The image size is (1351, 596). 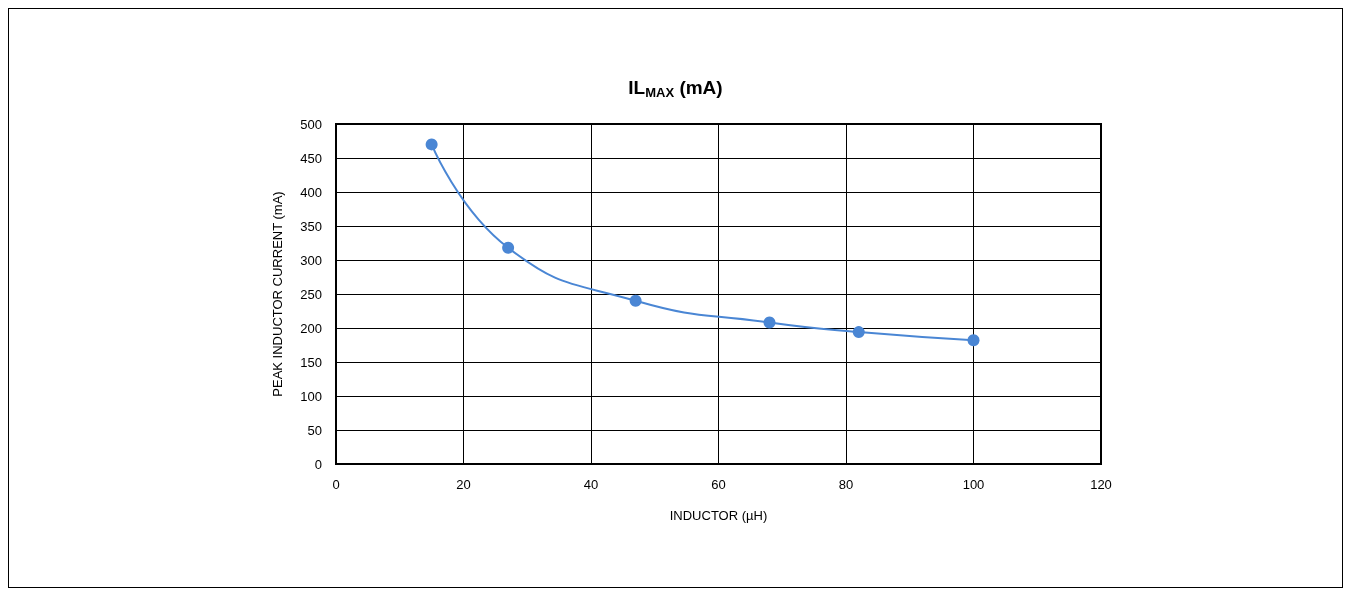 I want to click on x-tick-label: 0, so click(x=336, y=484).